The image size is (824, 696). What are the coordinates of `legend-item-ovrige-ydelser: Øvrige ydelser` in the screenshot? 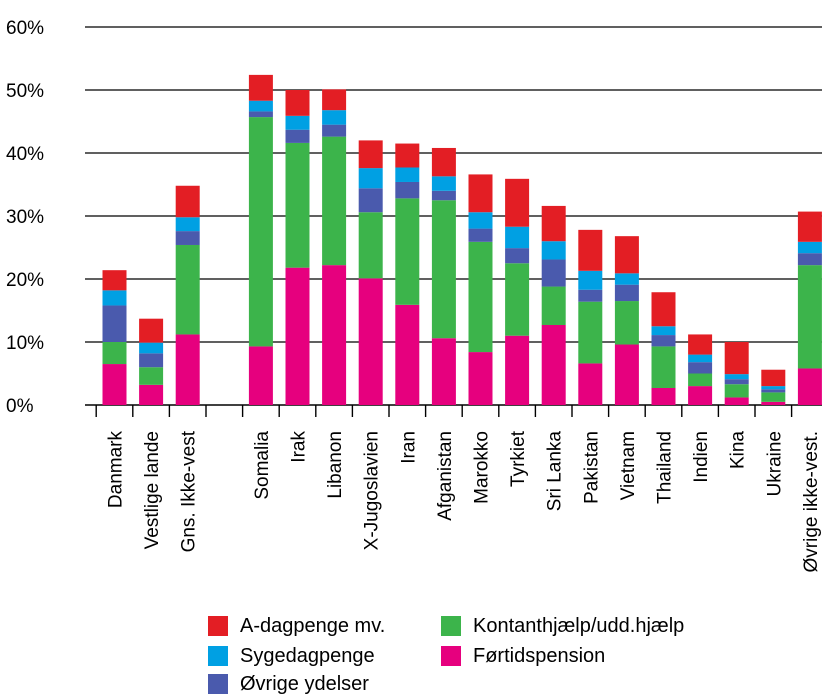 It's located at (288, 684).